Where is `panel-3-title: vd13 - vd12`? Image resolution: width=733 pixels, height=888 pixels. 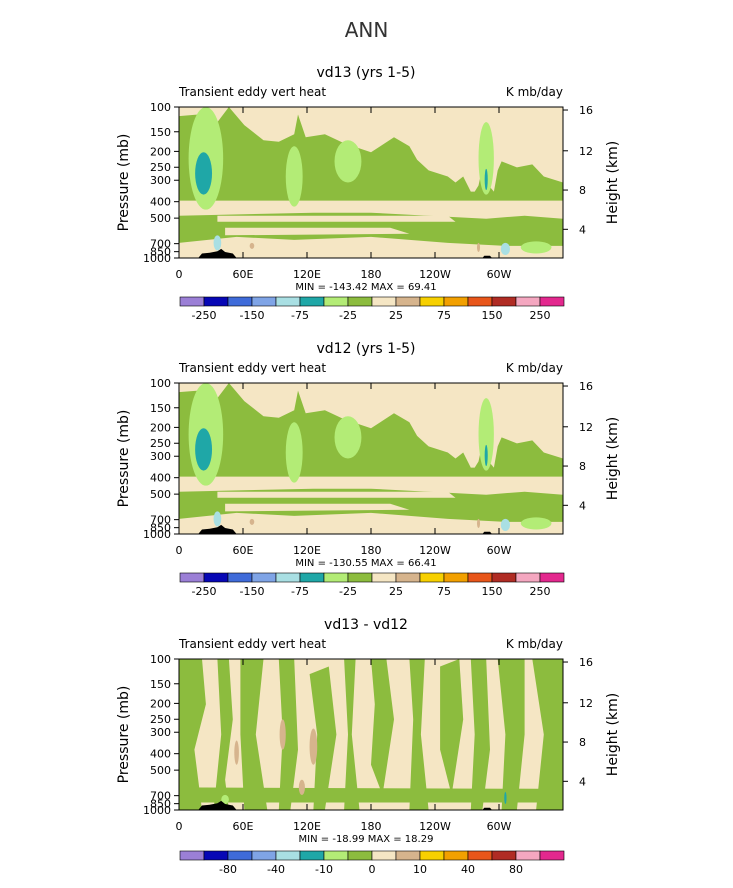 panel-3-title: vd13 - vd12 is located at coordinates (366, 625).